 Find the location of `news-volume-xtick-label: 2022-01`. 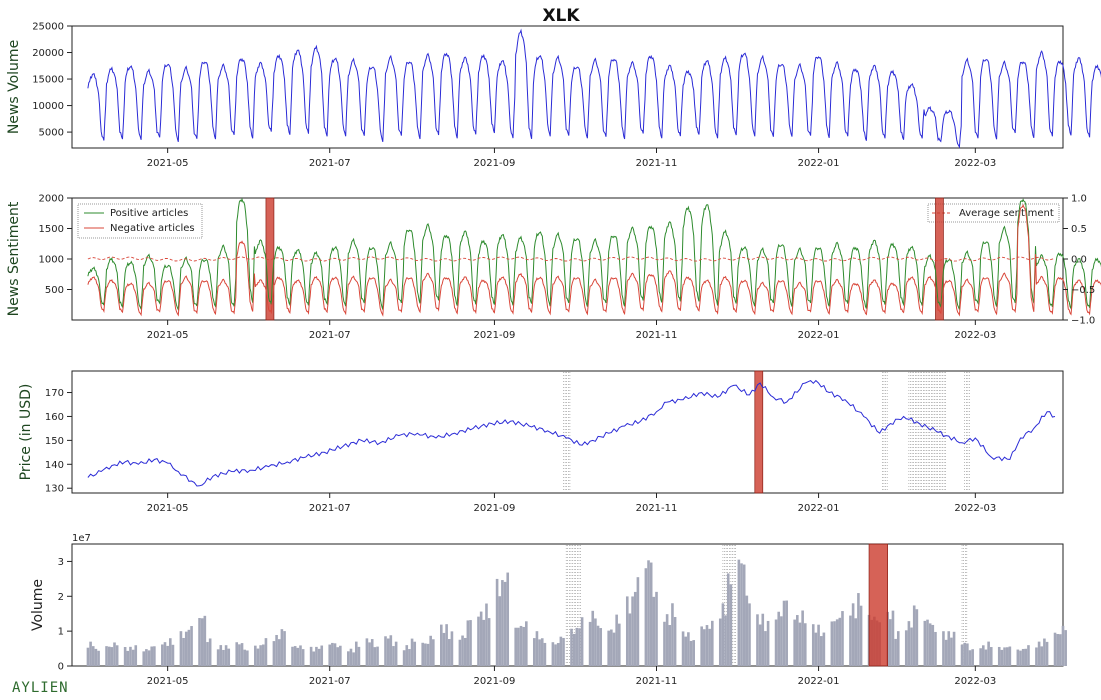

news-volume-xtick-label: 2022-01 is located at coordinates (819, 163).